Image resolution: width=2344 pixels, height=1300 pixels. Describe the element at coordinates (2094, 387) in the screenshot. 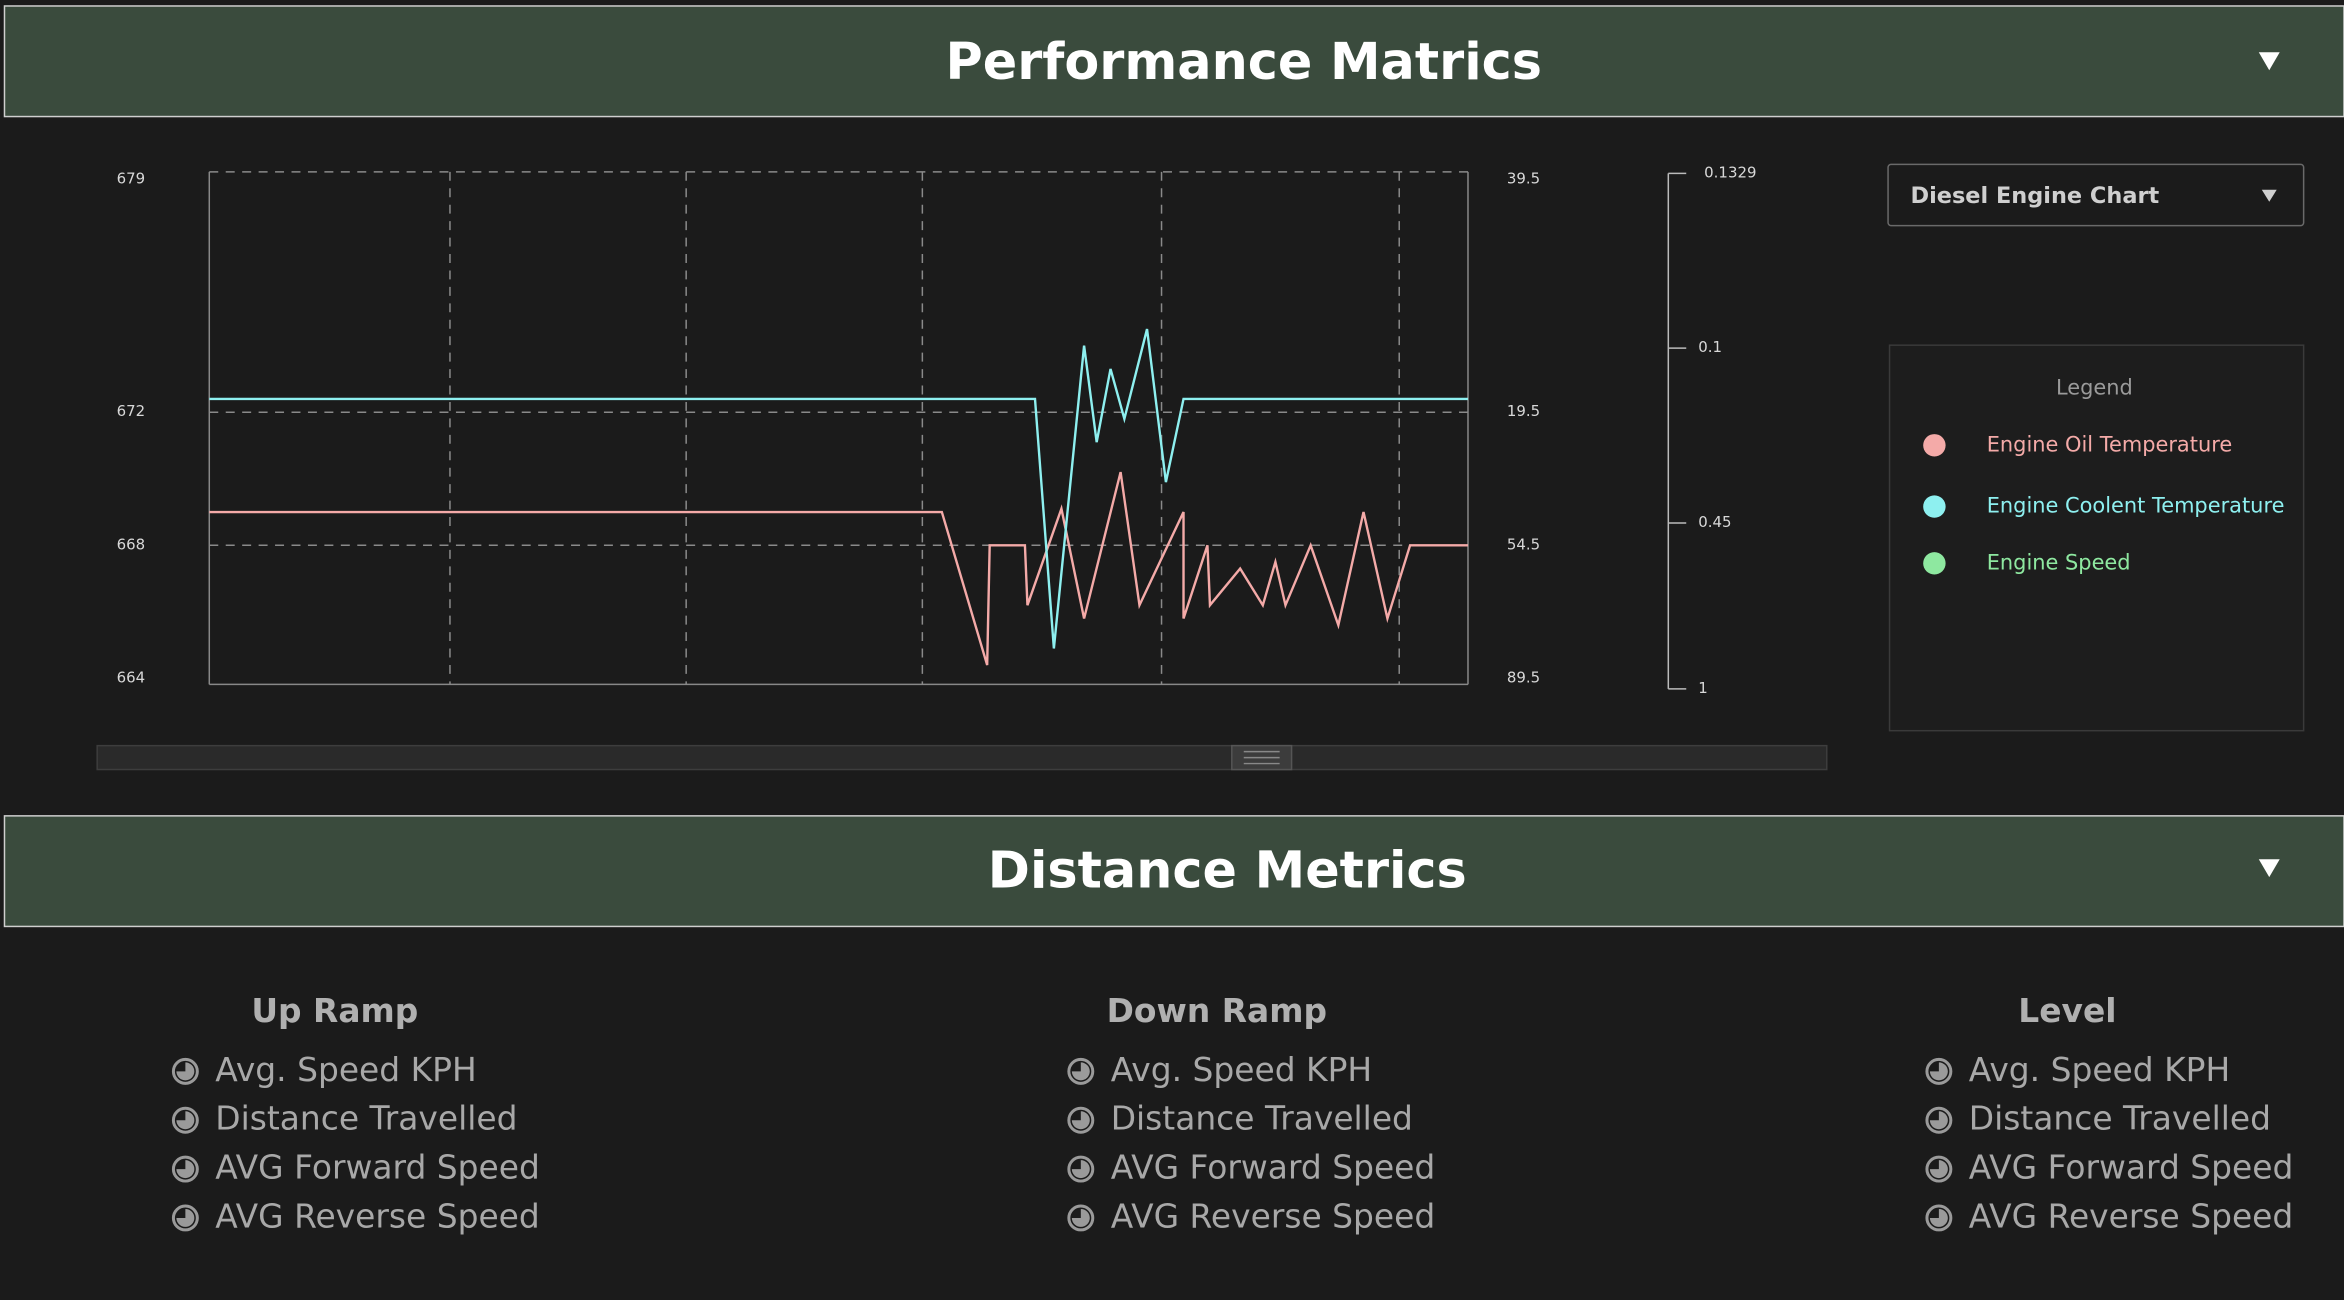

I see `legend-title: Legend` at that location.